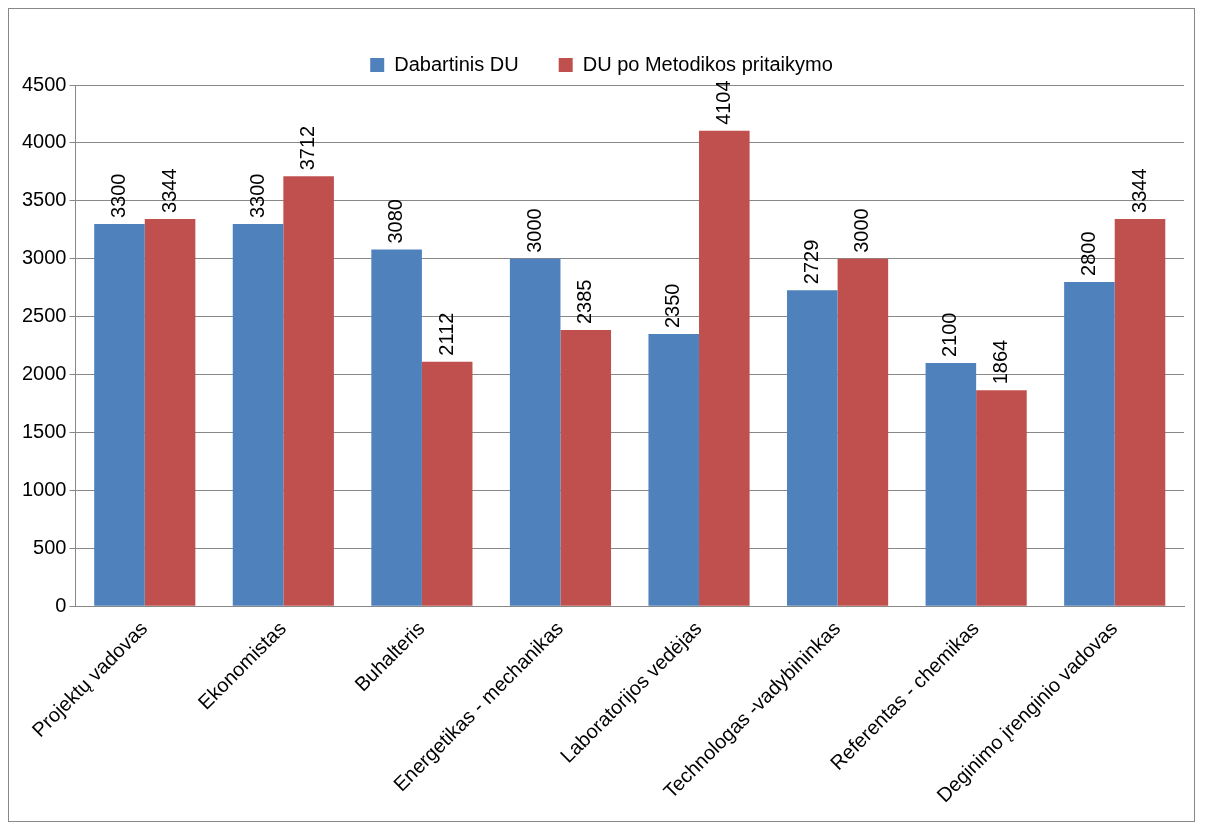  What do you see at coordinates (445, 334) in the screenshot?
I see `data-label: 2112` at bounding box center [445, 334].